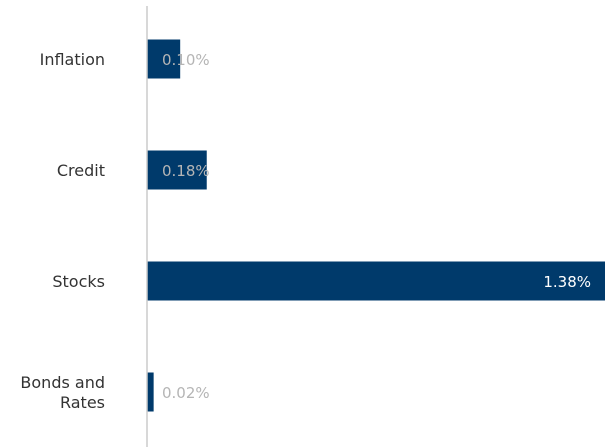 This screenshot has height=447, width=608. I want to click on value-label: 0.10%, so click(186, 60).